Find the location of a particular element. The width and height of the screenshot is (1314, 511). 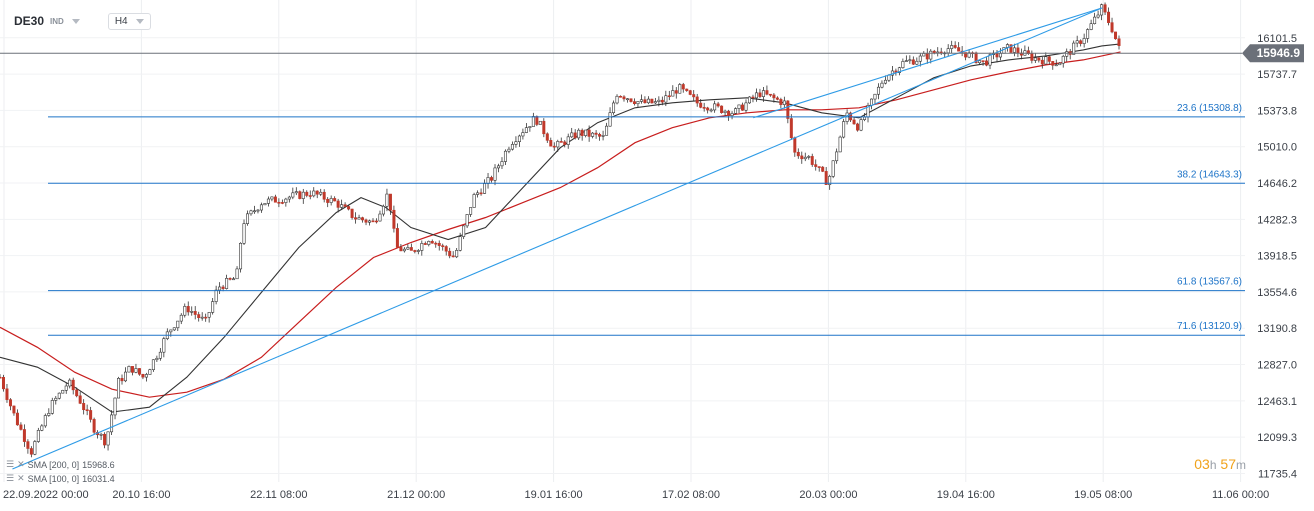

y-tick-label: 13190.8 is located at coordinates (1277, 329).